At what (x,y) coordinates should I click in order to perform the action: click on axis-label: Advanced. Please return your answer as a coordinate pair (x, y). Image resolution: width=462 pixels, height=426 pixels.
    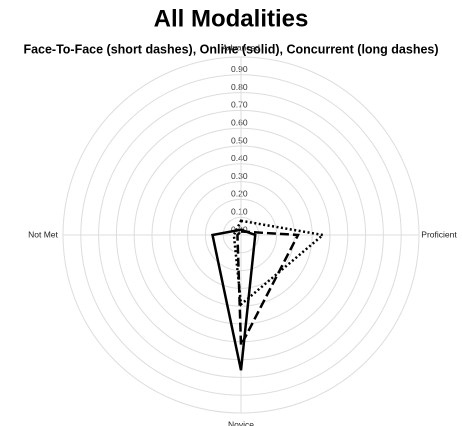
    Looking at the image, I should click on (241, 47).